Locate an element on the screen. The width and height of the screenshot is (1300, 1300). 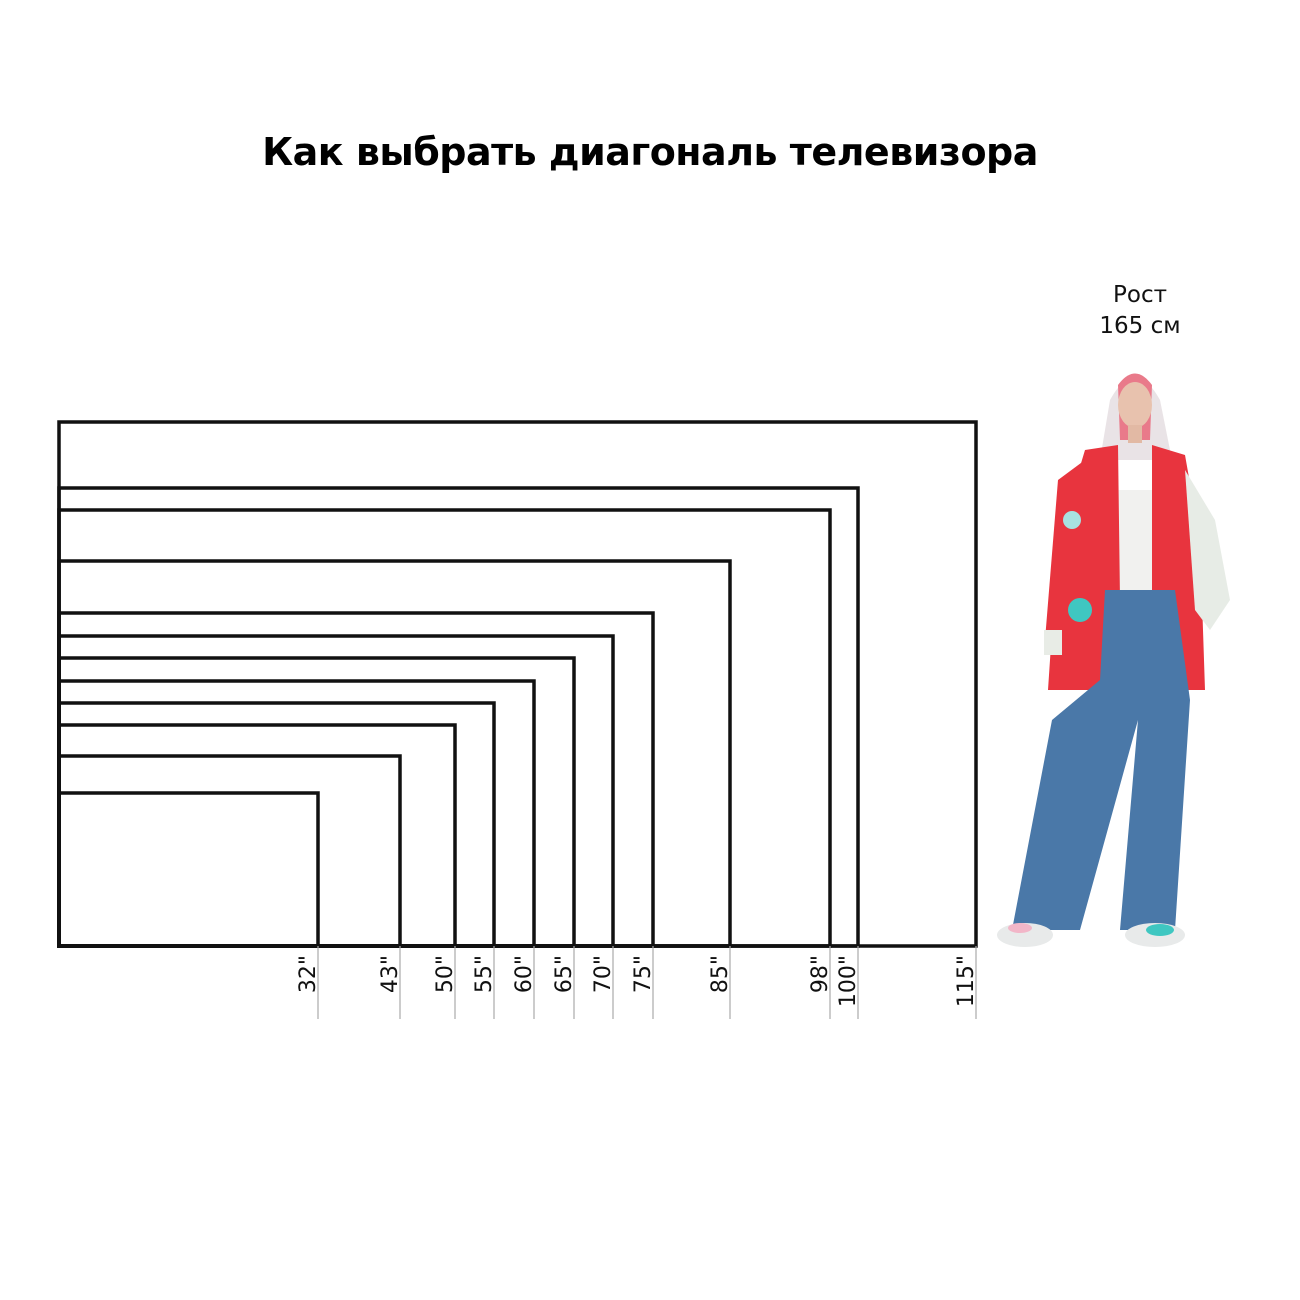
page-title: Как выбрать диагональ телевизора is located at coordinates (650, 152).